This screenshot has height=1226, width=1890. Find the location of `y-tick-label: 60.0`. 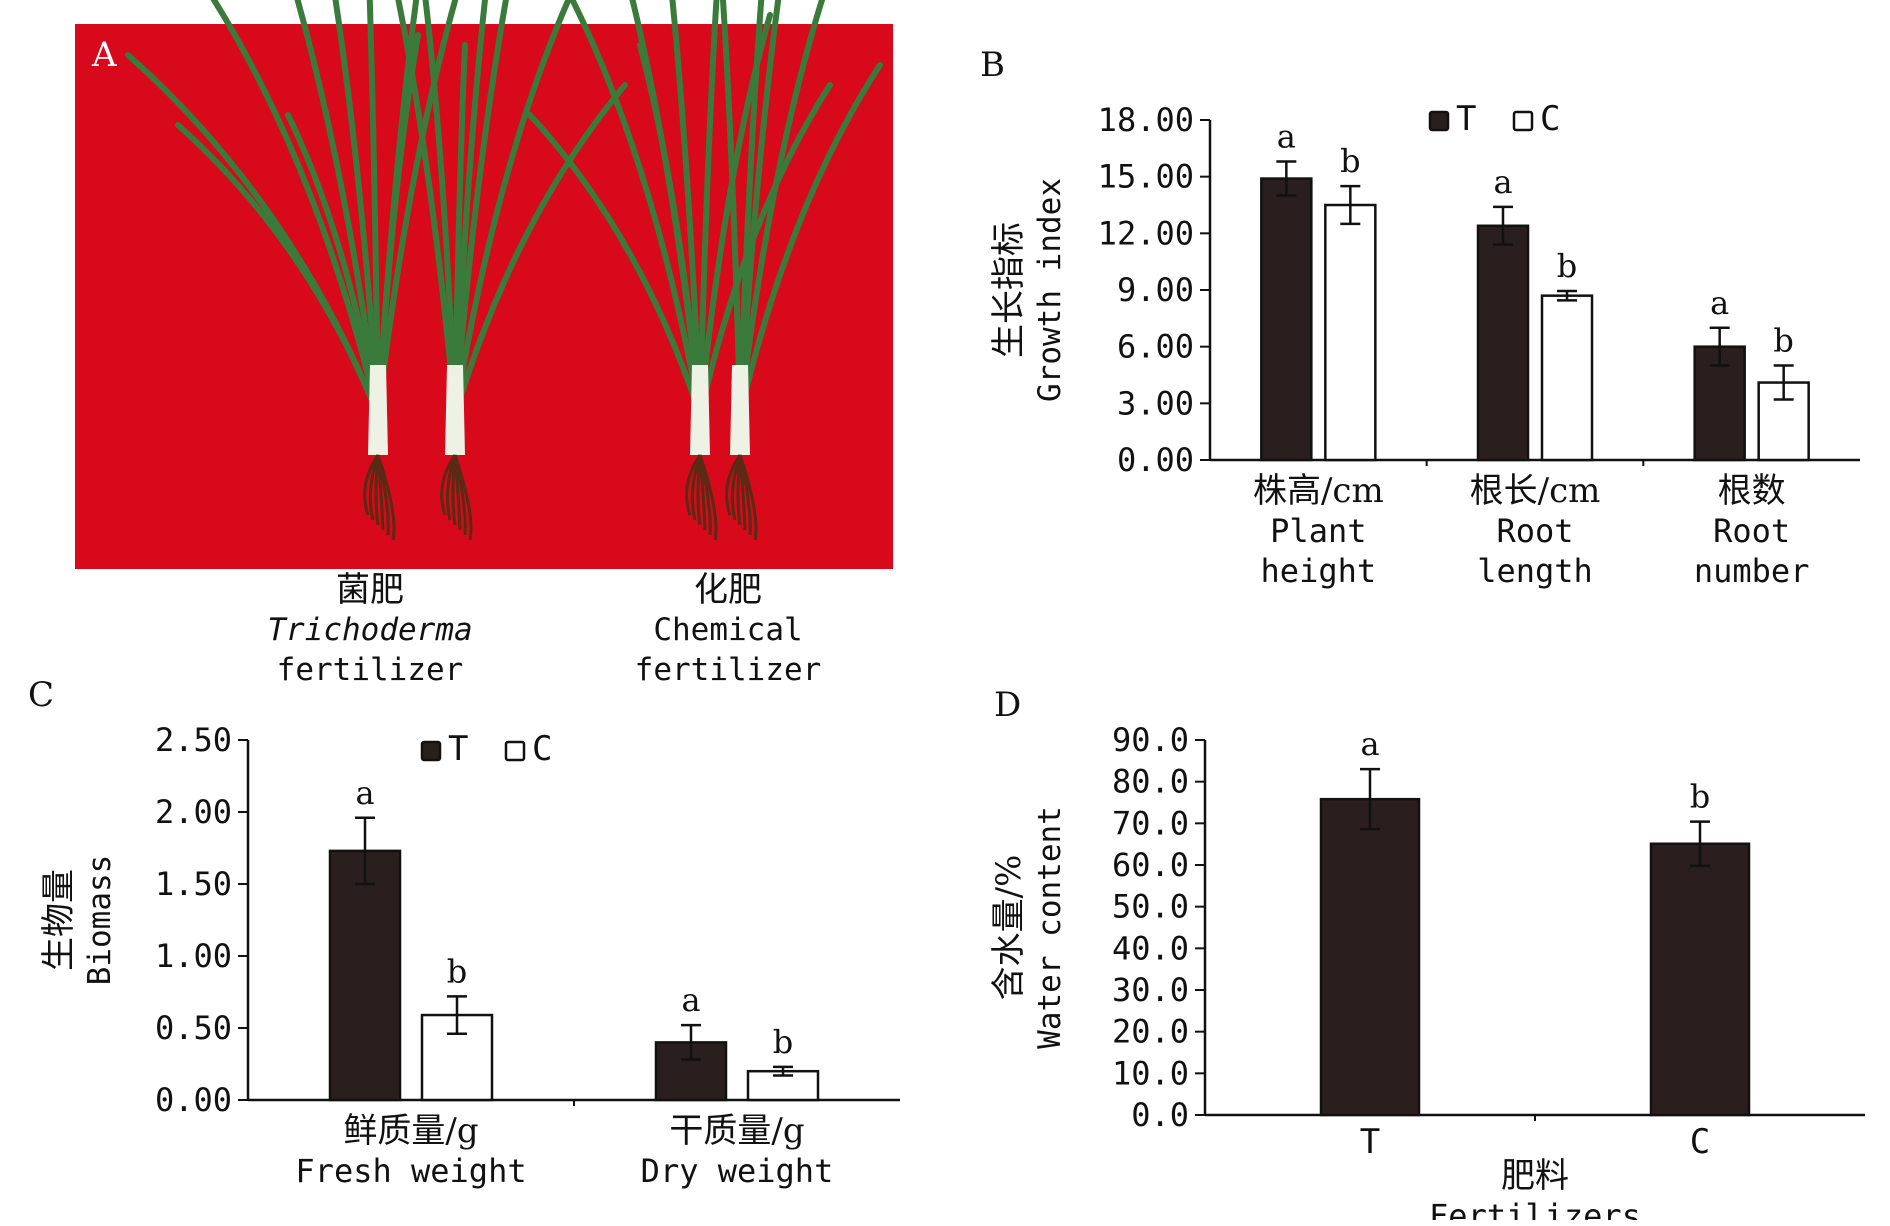

y-tick-label: 60.0 is located at coordinates (1150, 865).